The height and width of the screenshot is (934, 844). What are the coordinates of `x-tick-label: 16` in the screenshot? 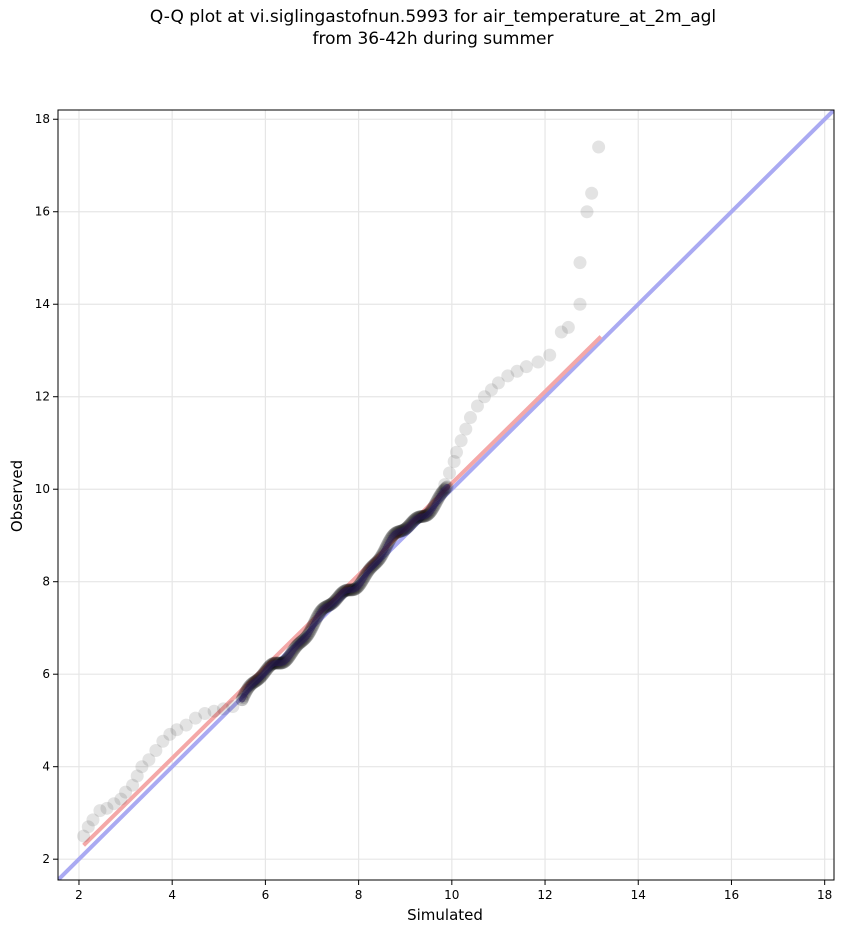 It's located at (731, 895).